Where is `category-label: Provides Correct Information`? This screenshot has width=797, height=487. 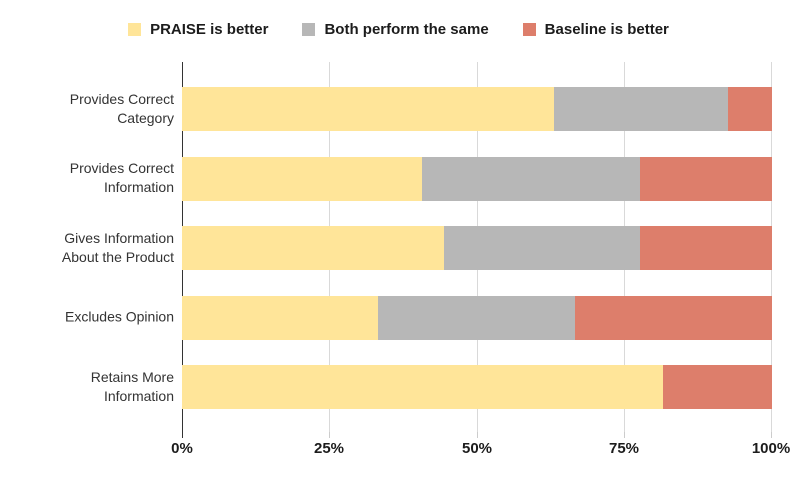 category-label: Provides Correct Information is located at coordinates (121, 177).